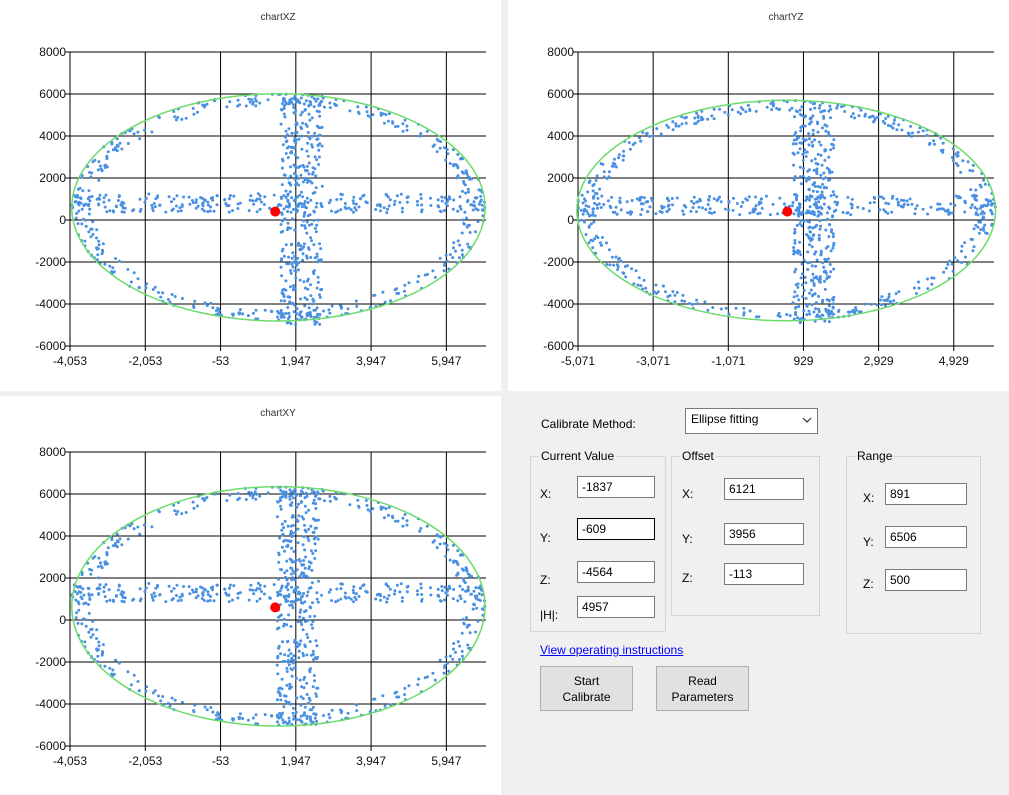  I want to click on read-parameters-button: Read Parameters, so click(702, 688).